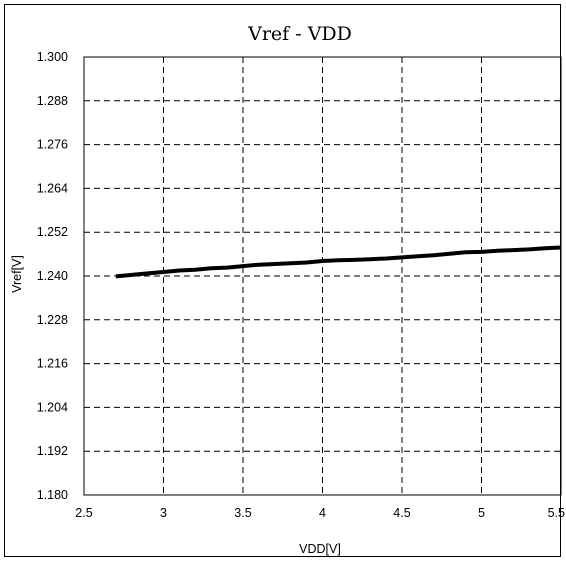 The height and width of the screenshot is (562, 566). Describe the element at coordinates (52, 57) in the screenshot. I see `y-tick-label: 1.300` at that location.